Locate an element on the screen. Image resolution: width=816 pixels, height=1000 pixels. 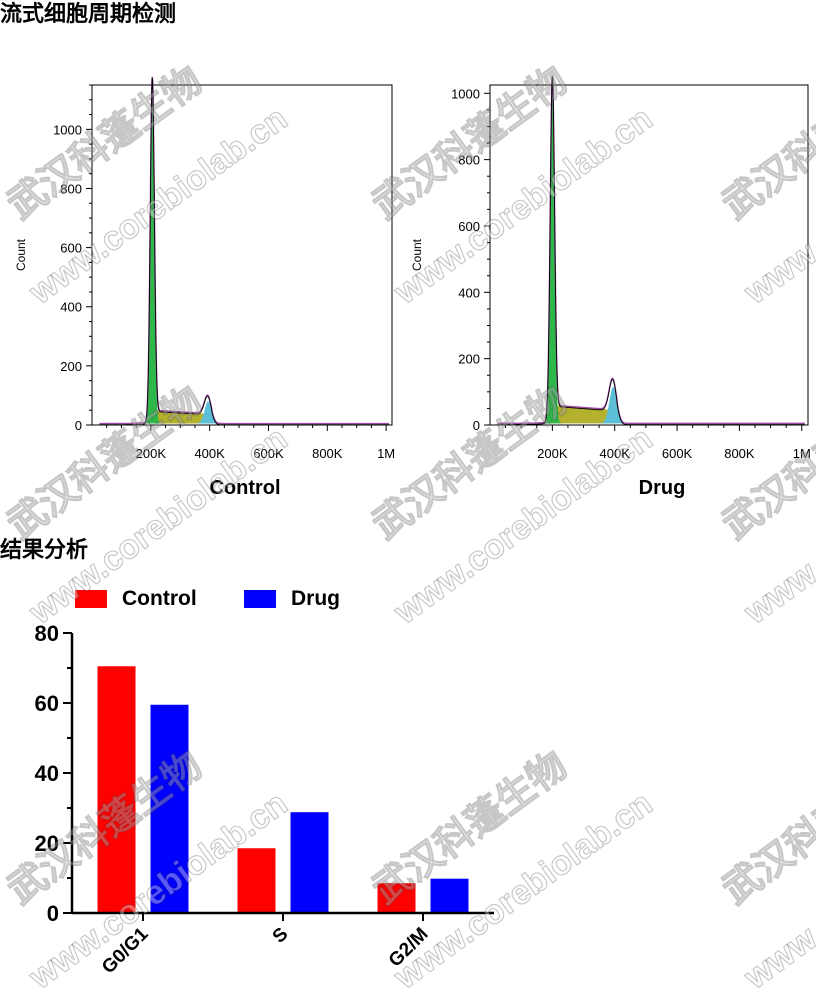
y-tick-label: 60 is located at coordinates (47, 703).